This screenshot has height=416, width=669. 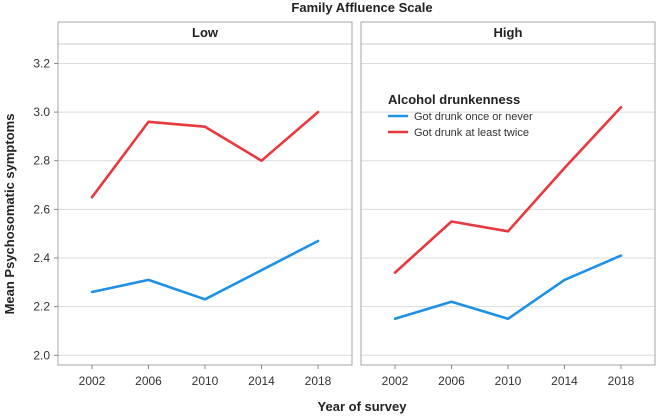 What do you see at coordinates (41, 112) in the screenshot?
I see `y-tick-label: 3.0` at bounding box center [41, 112].